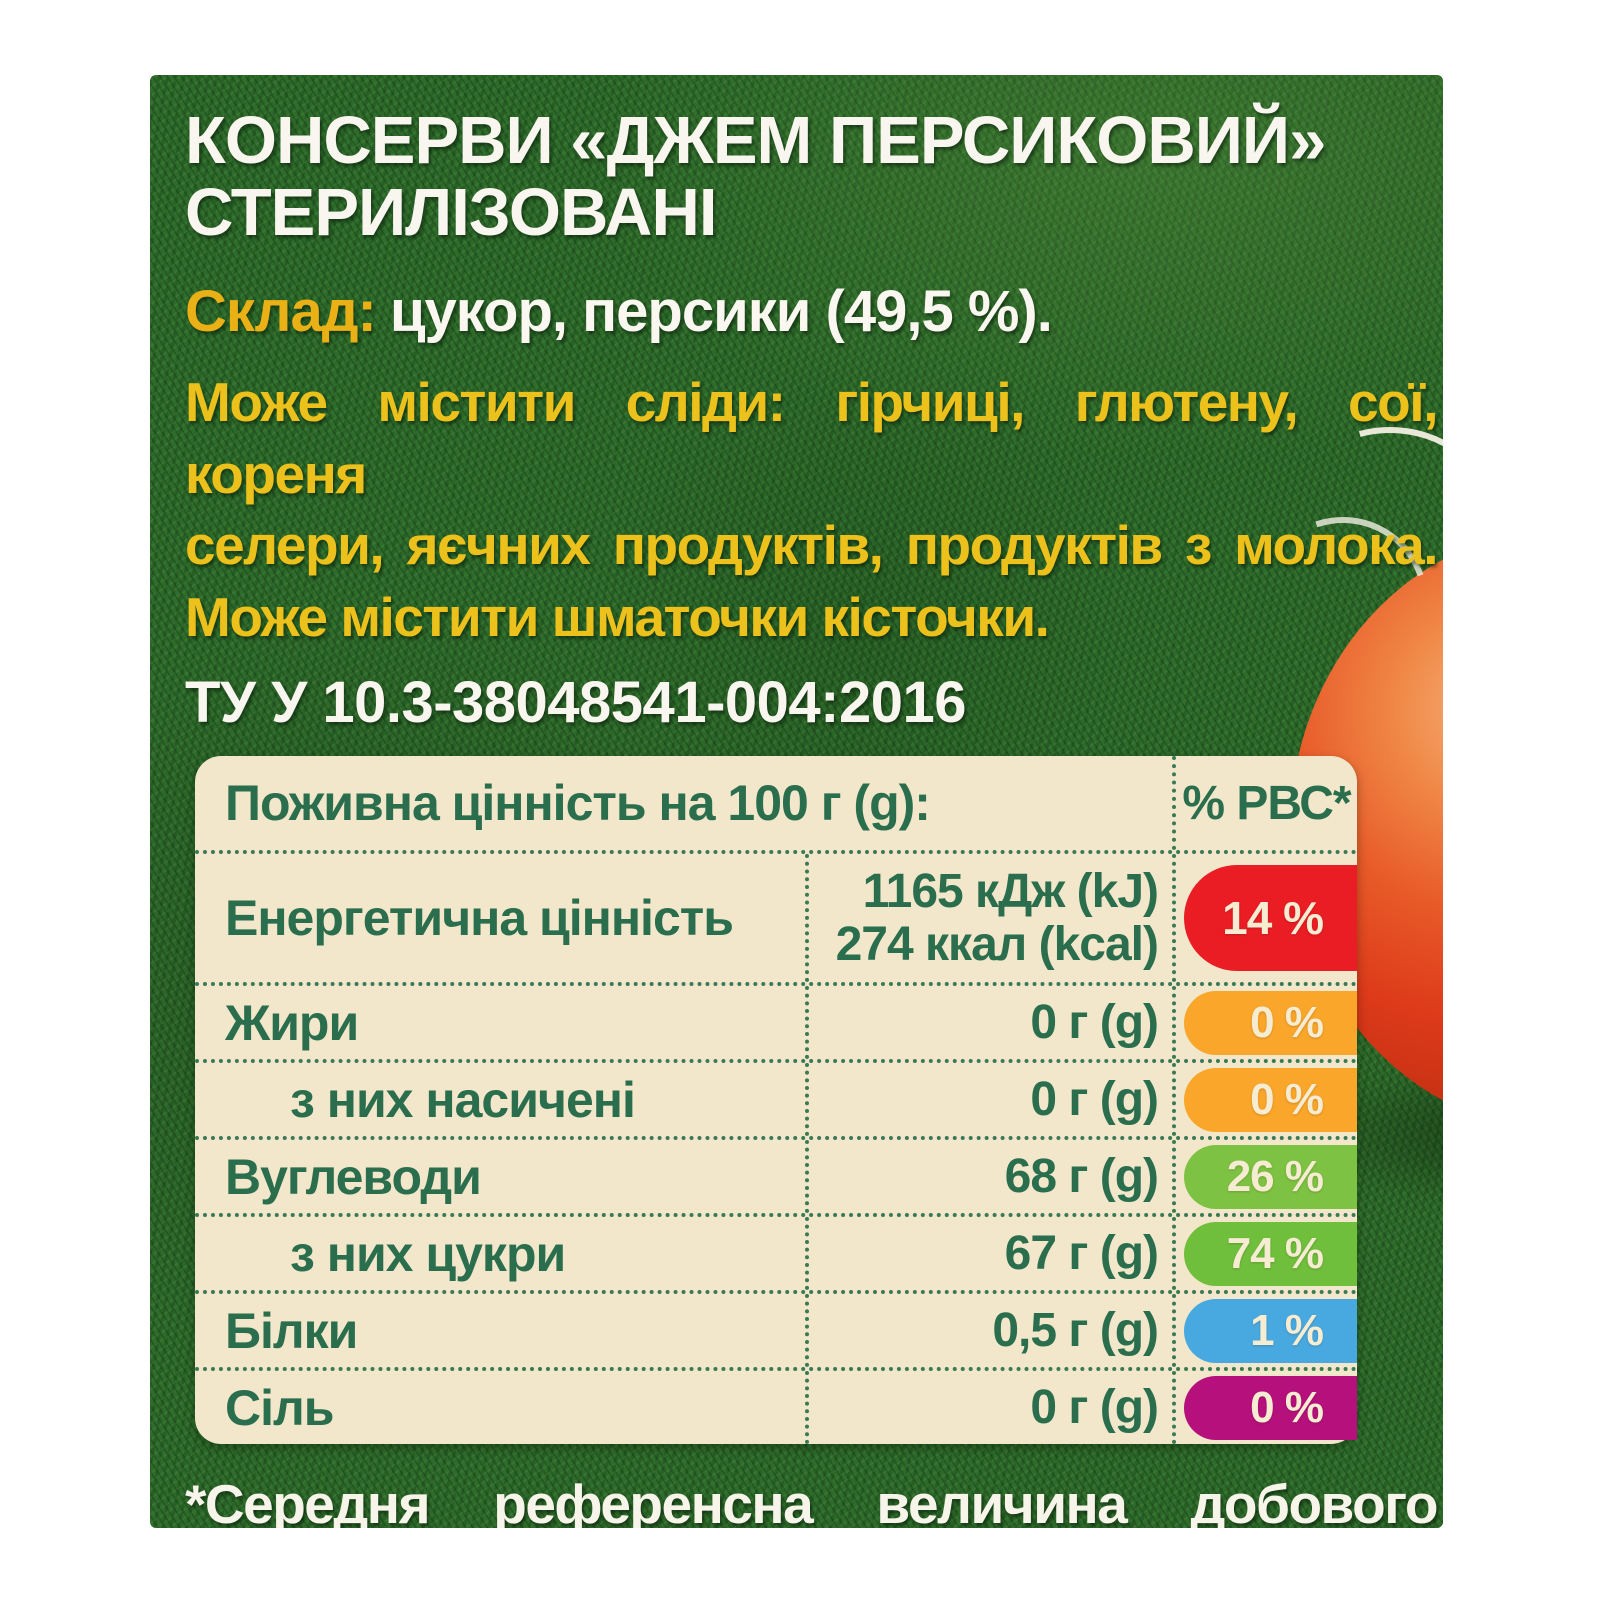  What do you see at coordinates (578, 803) in the screenshot?
I see `nutrition-header-title: Поживна цінність на 100 г (g):` at bounding box center [578, 803].